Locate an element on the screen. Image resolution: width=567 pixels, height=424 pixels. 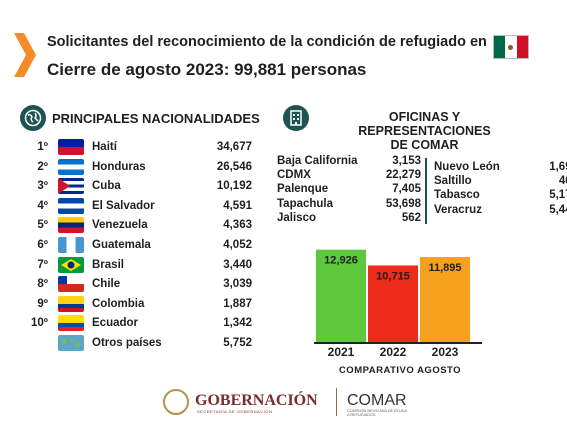
gobernacion-logo-text: GOBERNACIÓN is located at coordinates (256, 400).